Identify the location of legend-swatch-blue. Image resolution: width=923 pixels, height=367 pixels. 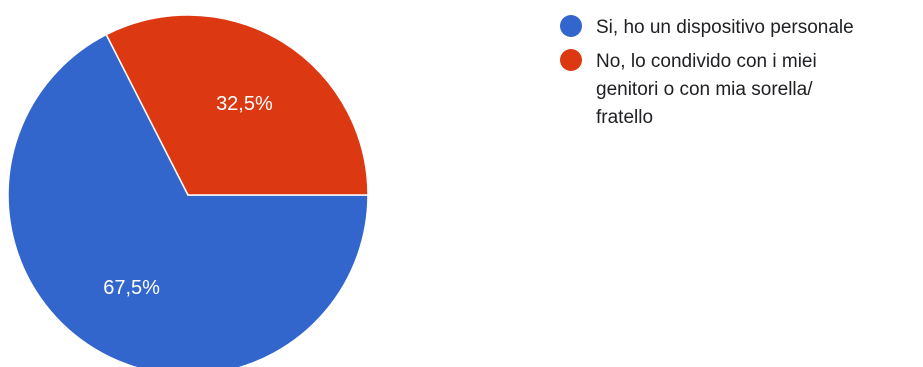
(571, 26).